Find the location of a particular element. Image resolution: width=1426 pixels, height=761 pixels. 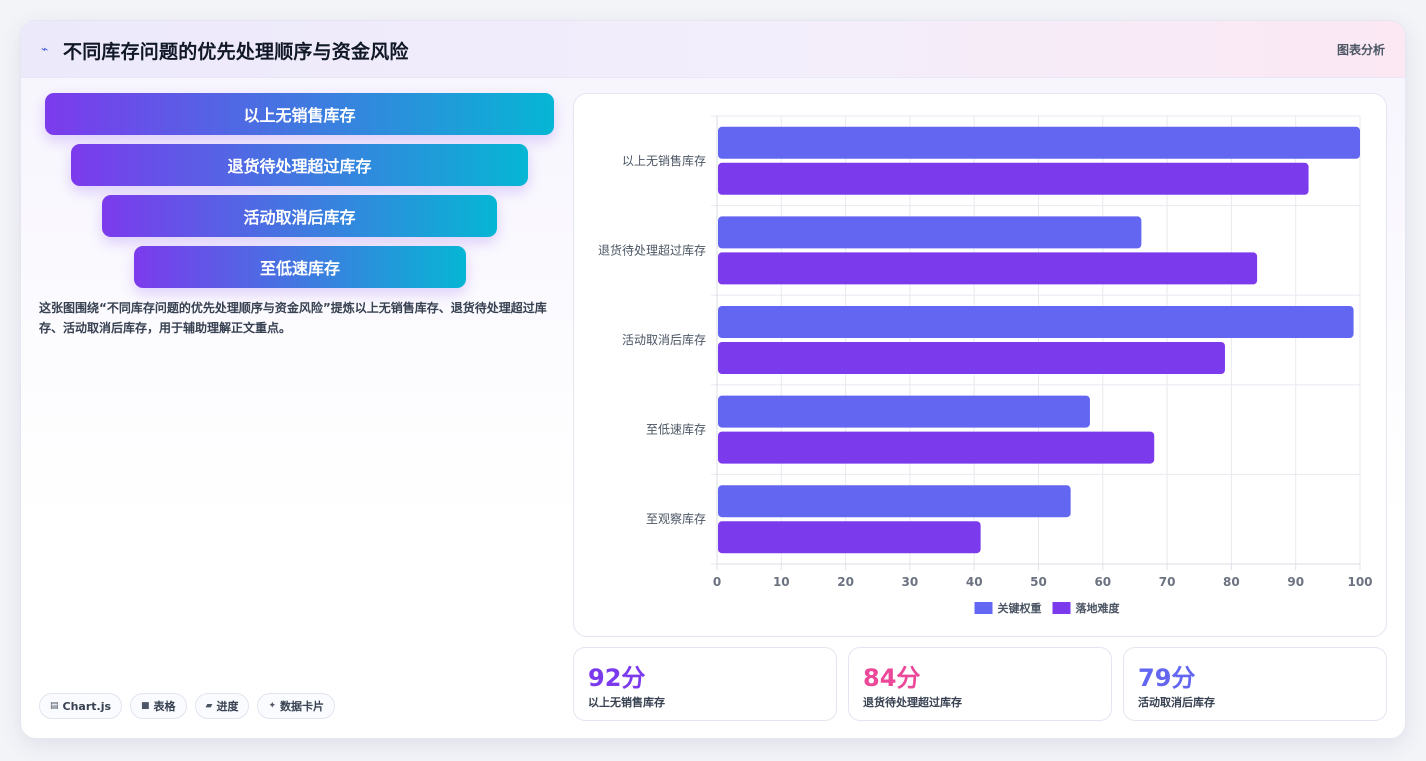

tag-chartjs: ▤ Chart.js is located at coordinates (81, 706).